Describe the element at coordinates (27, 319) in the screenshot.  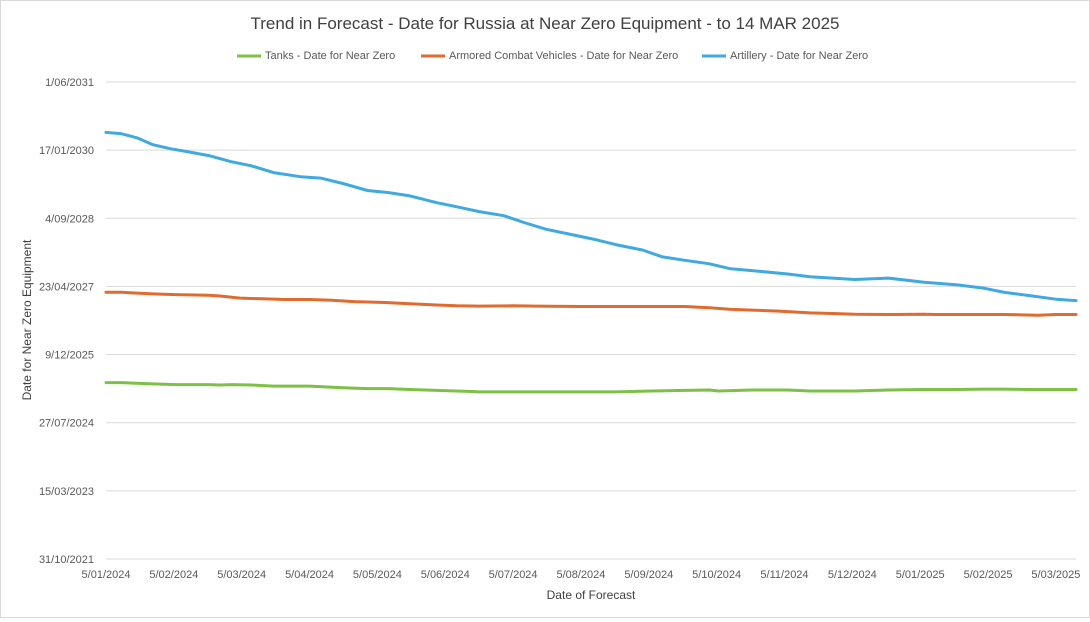
I see `y-axis-label: Date for Near Zero Equipment` at that location.